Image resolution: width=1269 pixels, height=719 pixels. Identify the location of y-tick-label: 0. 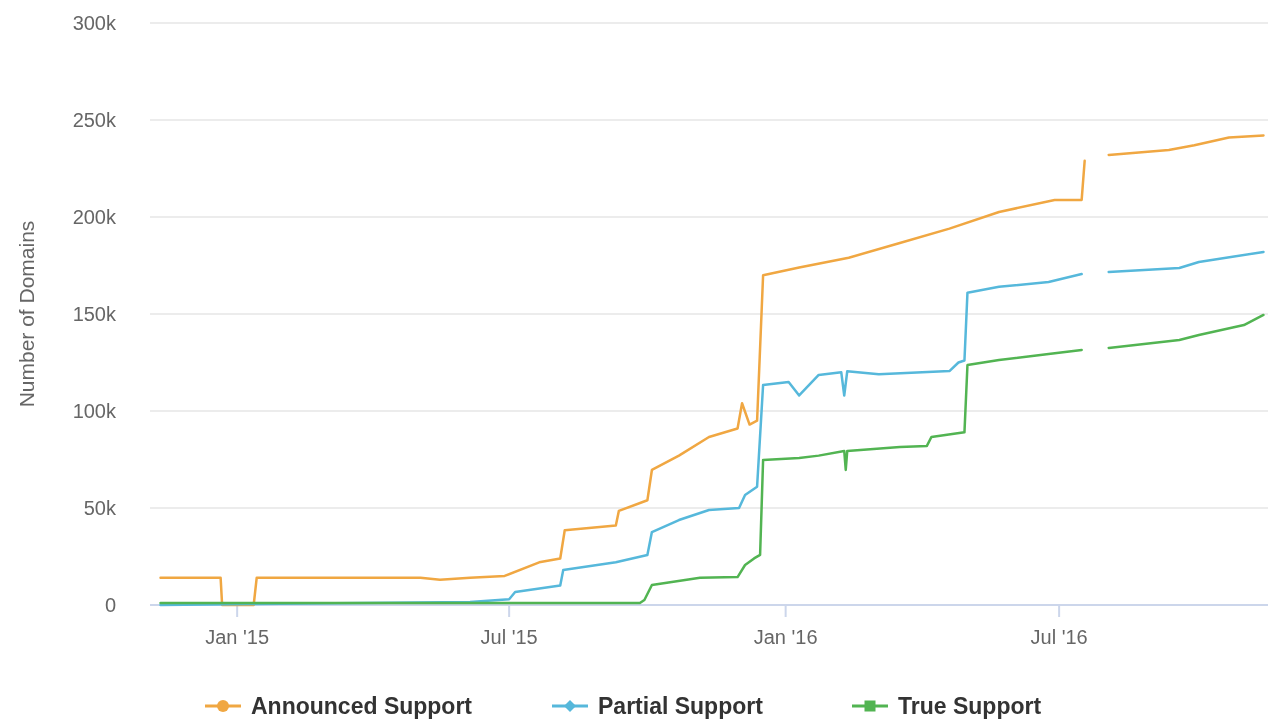
(110, 605).